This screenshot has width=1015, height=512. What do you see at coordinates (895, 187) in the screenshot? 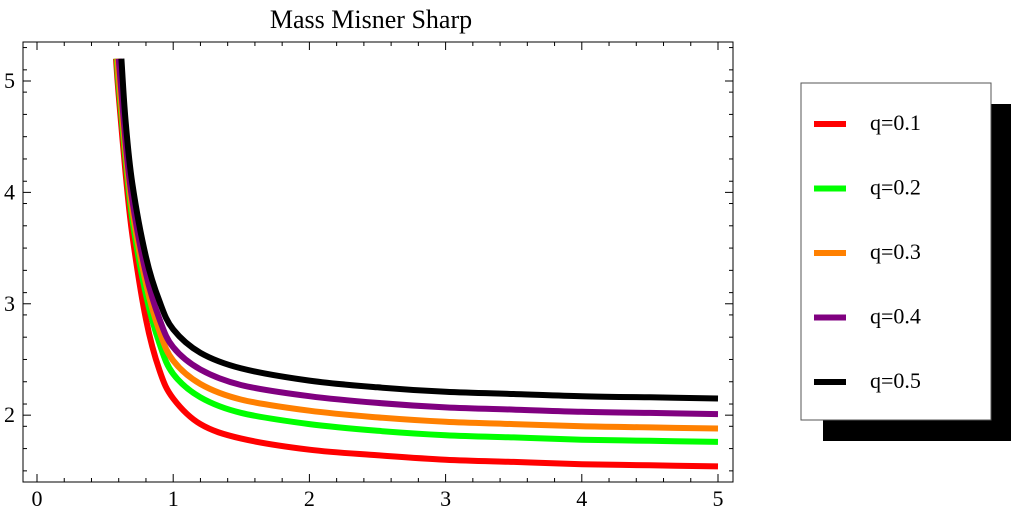
I see `legend-label-2: q=0.2` at bounding box center [895, 187].